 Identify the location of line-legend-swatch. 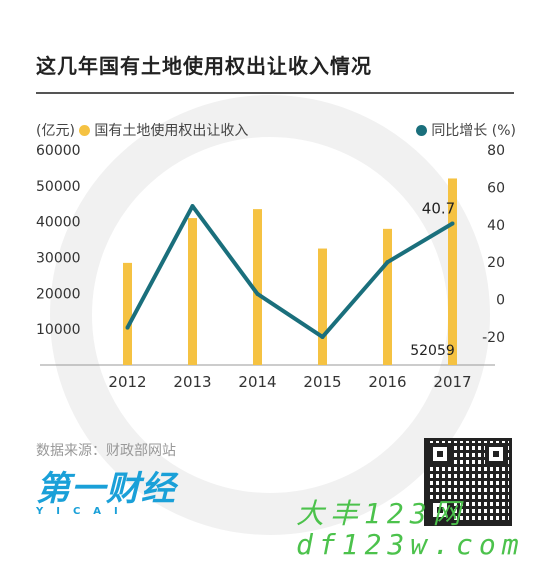
(422, 130).